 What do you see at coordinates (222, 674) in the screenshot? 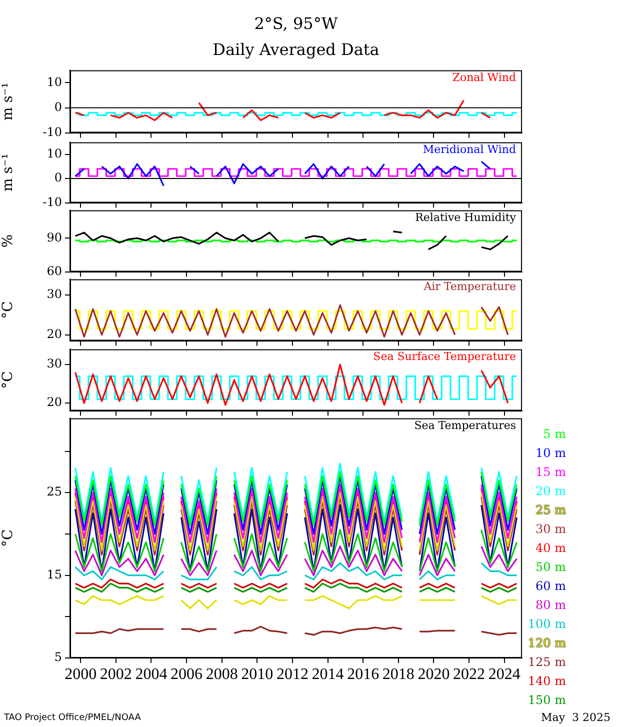
I see `x-tick-label: 2008` at bounding box center [222, 674].